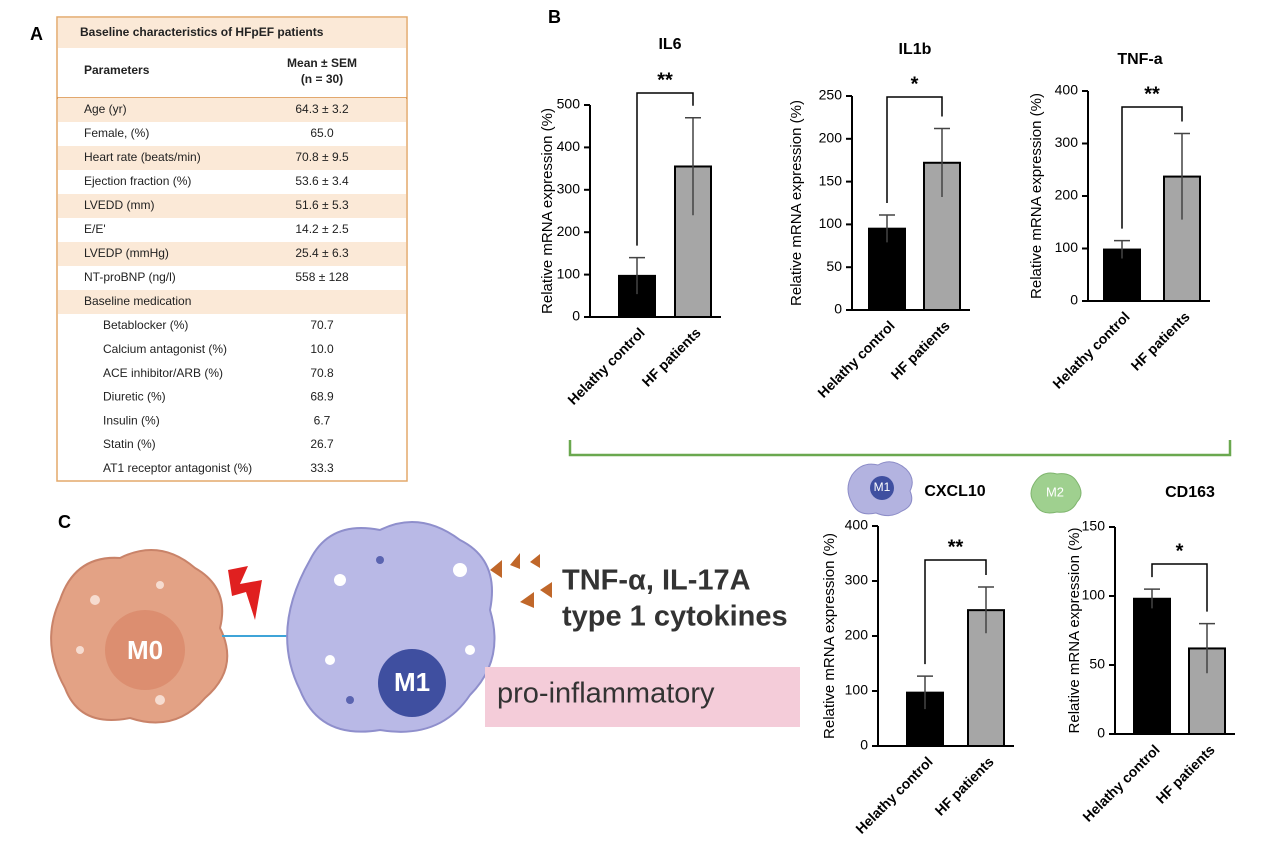 The width and height of the screenshot is (1280, 854). What do you see at coordinates (834, 266) in the screenshot?
I see `y-tick-label: 50` at bounding box center [834, 266].